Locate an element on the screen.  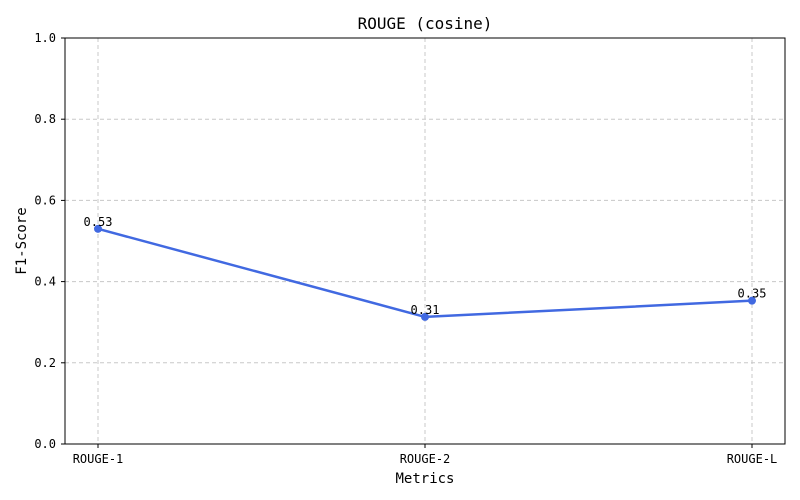
data-label: 0.31 is located at coordinates (425, 310).